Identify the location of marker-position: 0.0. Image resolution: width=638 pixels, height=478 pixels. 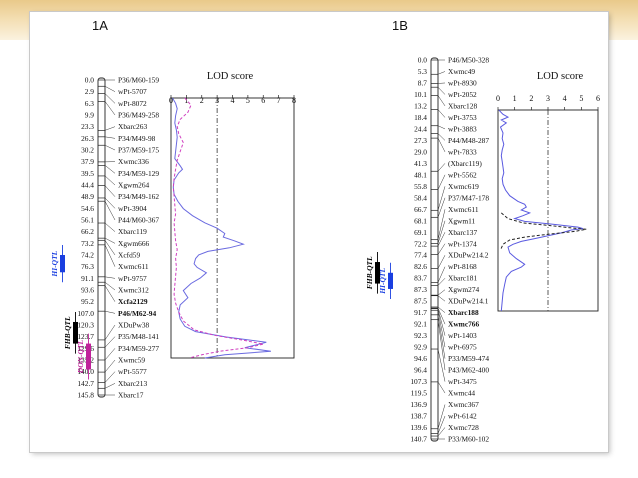
(423, 60).